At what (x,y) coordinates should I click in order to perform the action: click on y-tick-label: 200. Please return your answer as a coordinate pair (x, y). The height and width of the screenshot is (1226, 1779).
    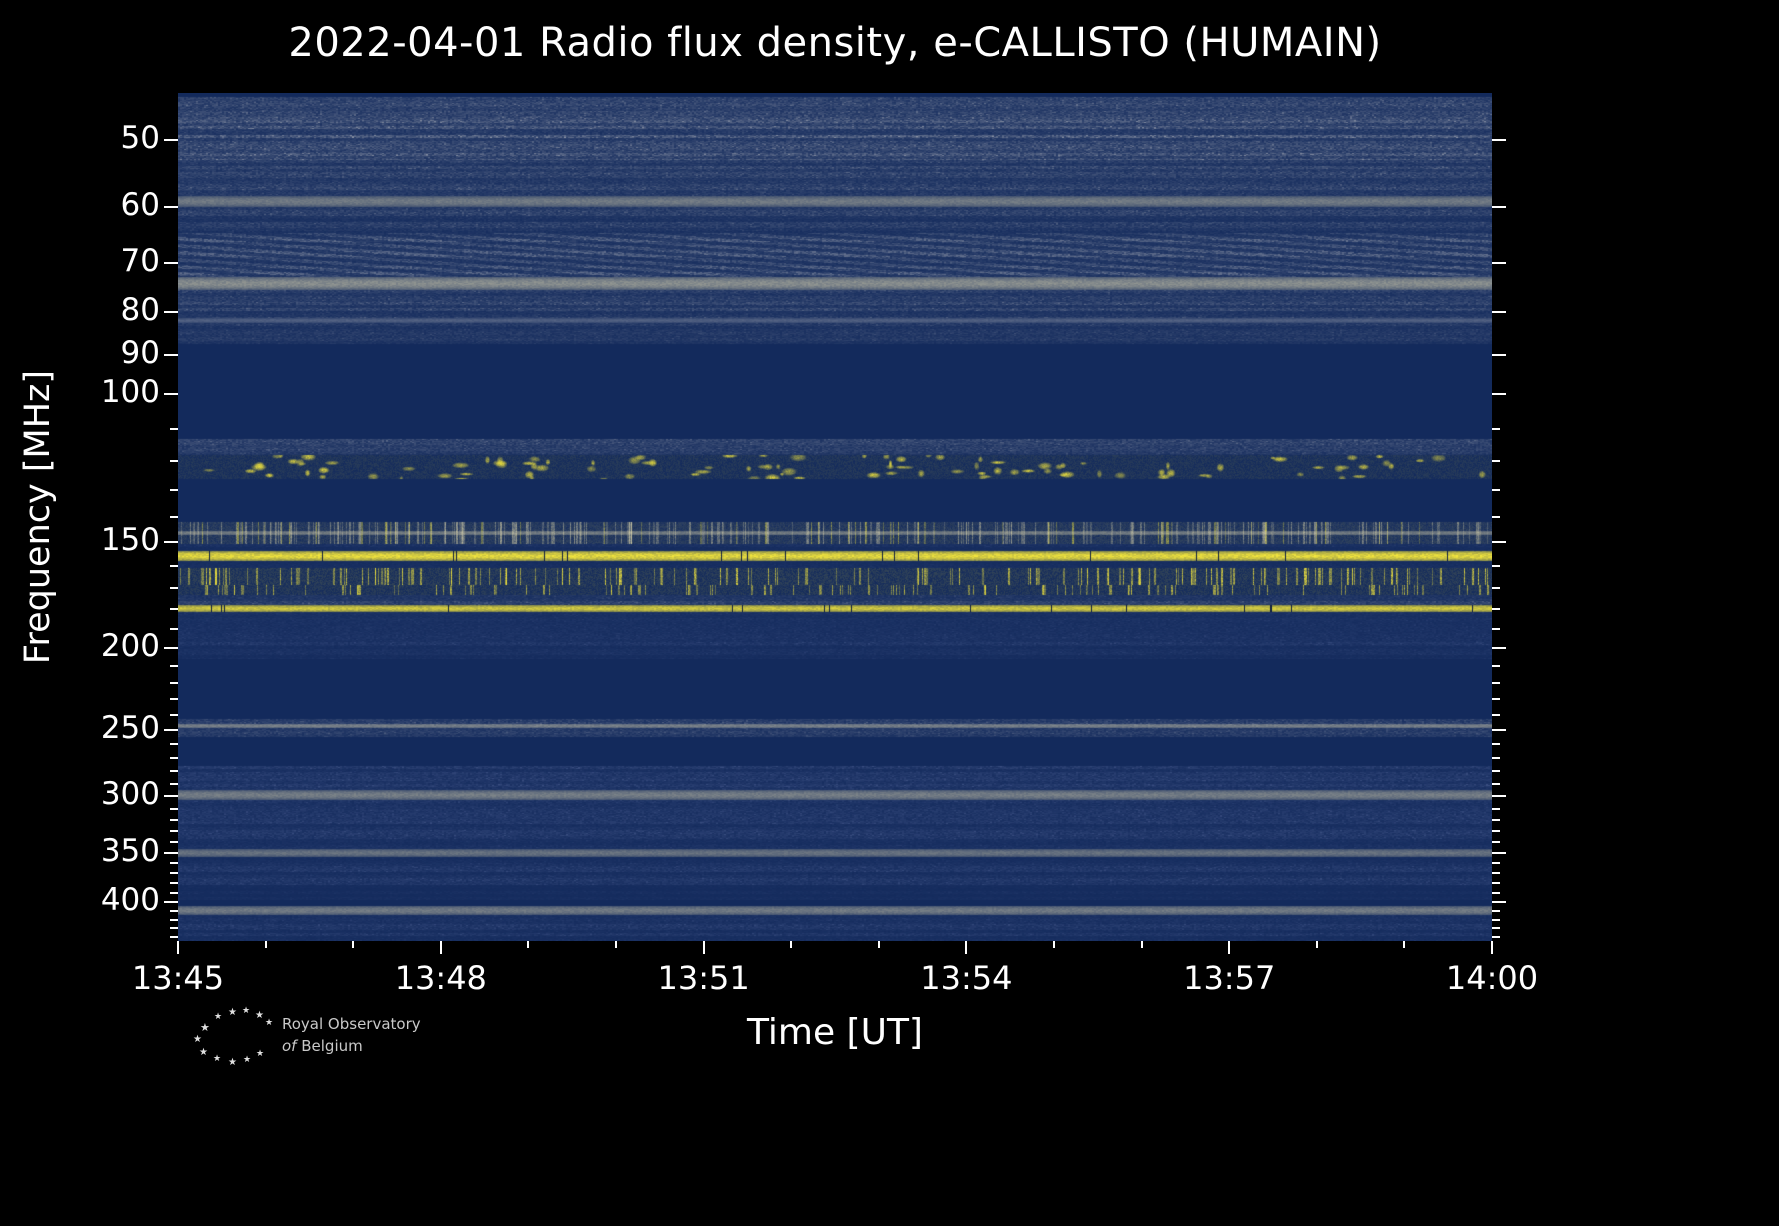
    Looking at the image, I should click on (130, 646).